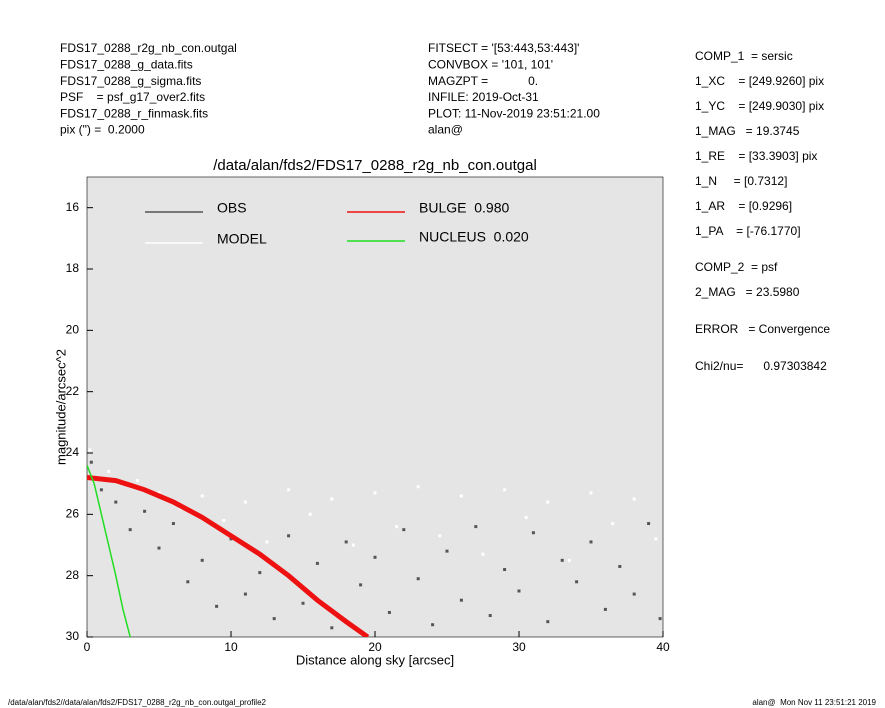 This screenshot has width=885, height=708. What do you see at coordinates (756, 156) in the screenshot?
I see `header-right-line: 1_RE = [33.3903] pix` at bounding box center [756, 156].